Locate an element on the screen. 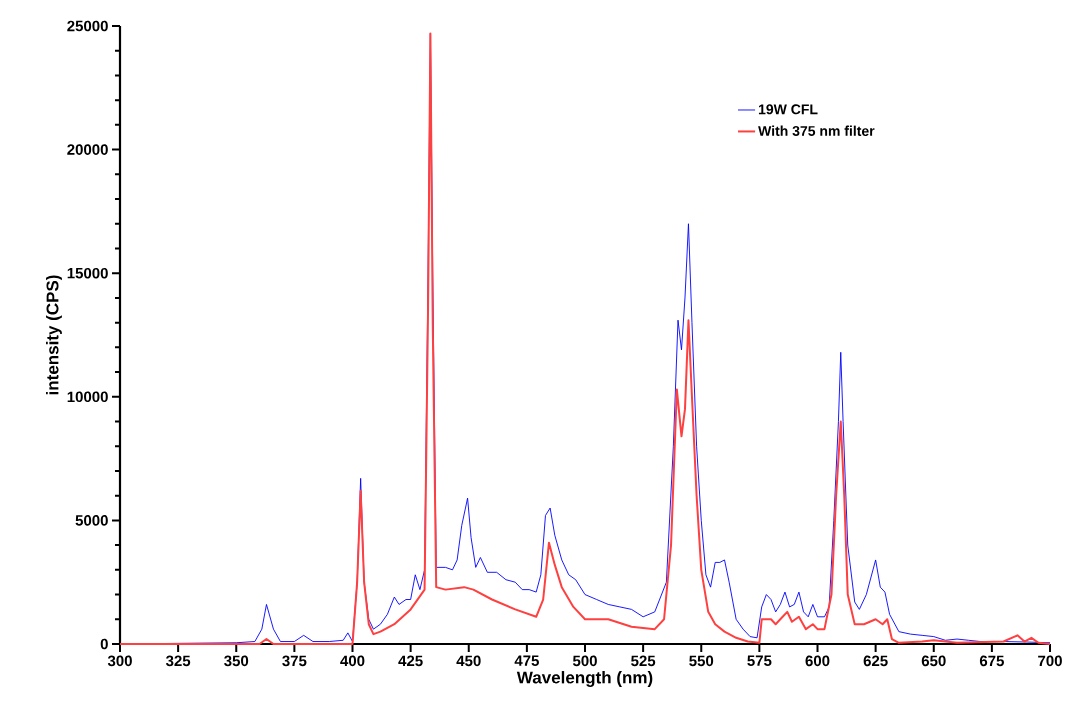  y-tick-label: 20000 is located at coordinates (87, 149).